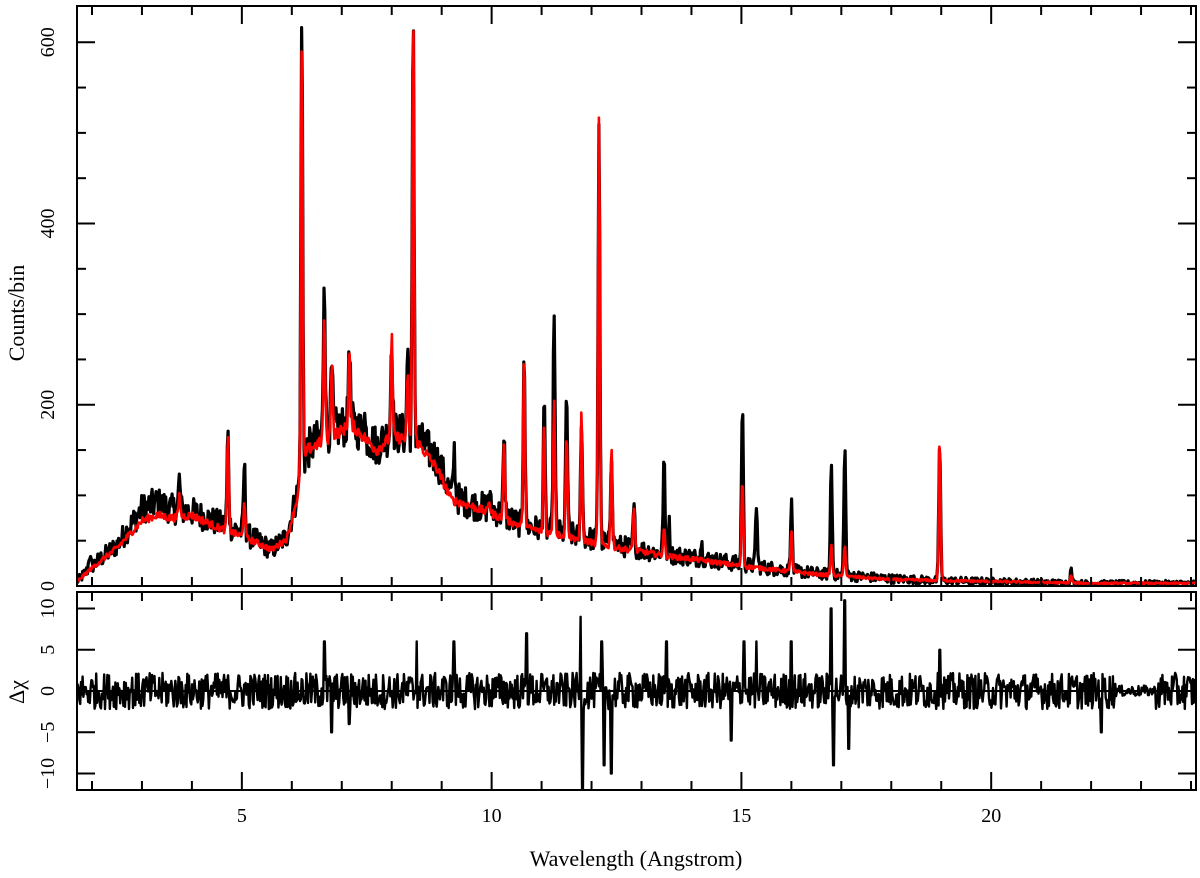 The height and width of the screenshot is (878, 1200). I want to click on y-axis-label: Counts/bin, so click(16, 313).